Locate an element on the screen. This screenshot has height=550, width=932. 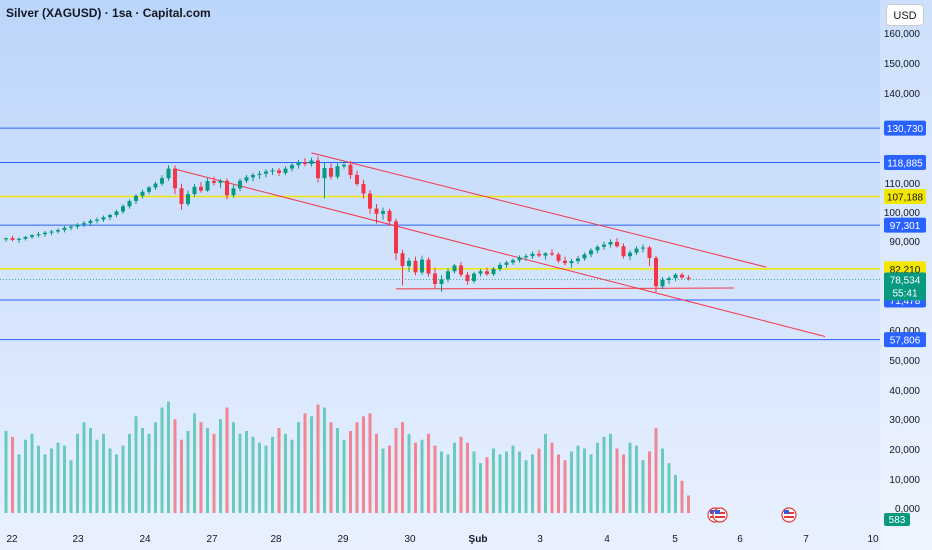
last-volume-label: 583 is located at coordinates (897, 520).